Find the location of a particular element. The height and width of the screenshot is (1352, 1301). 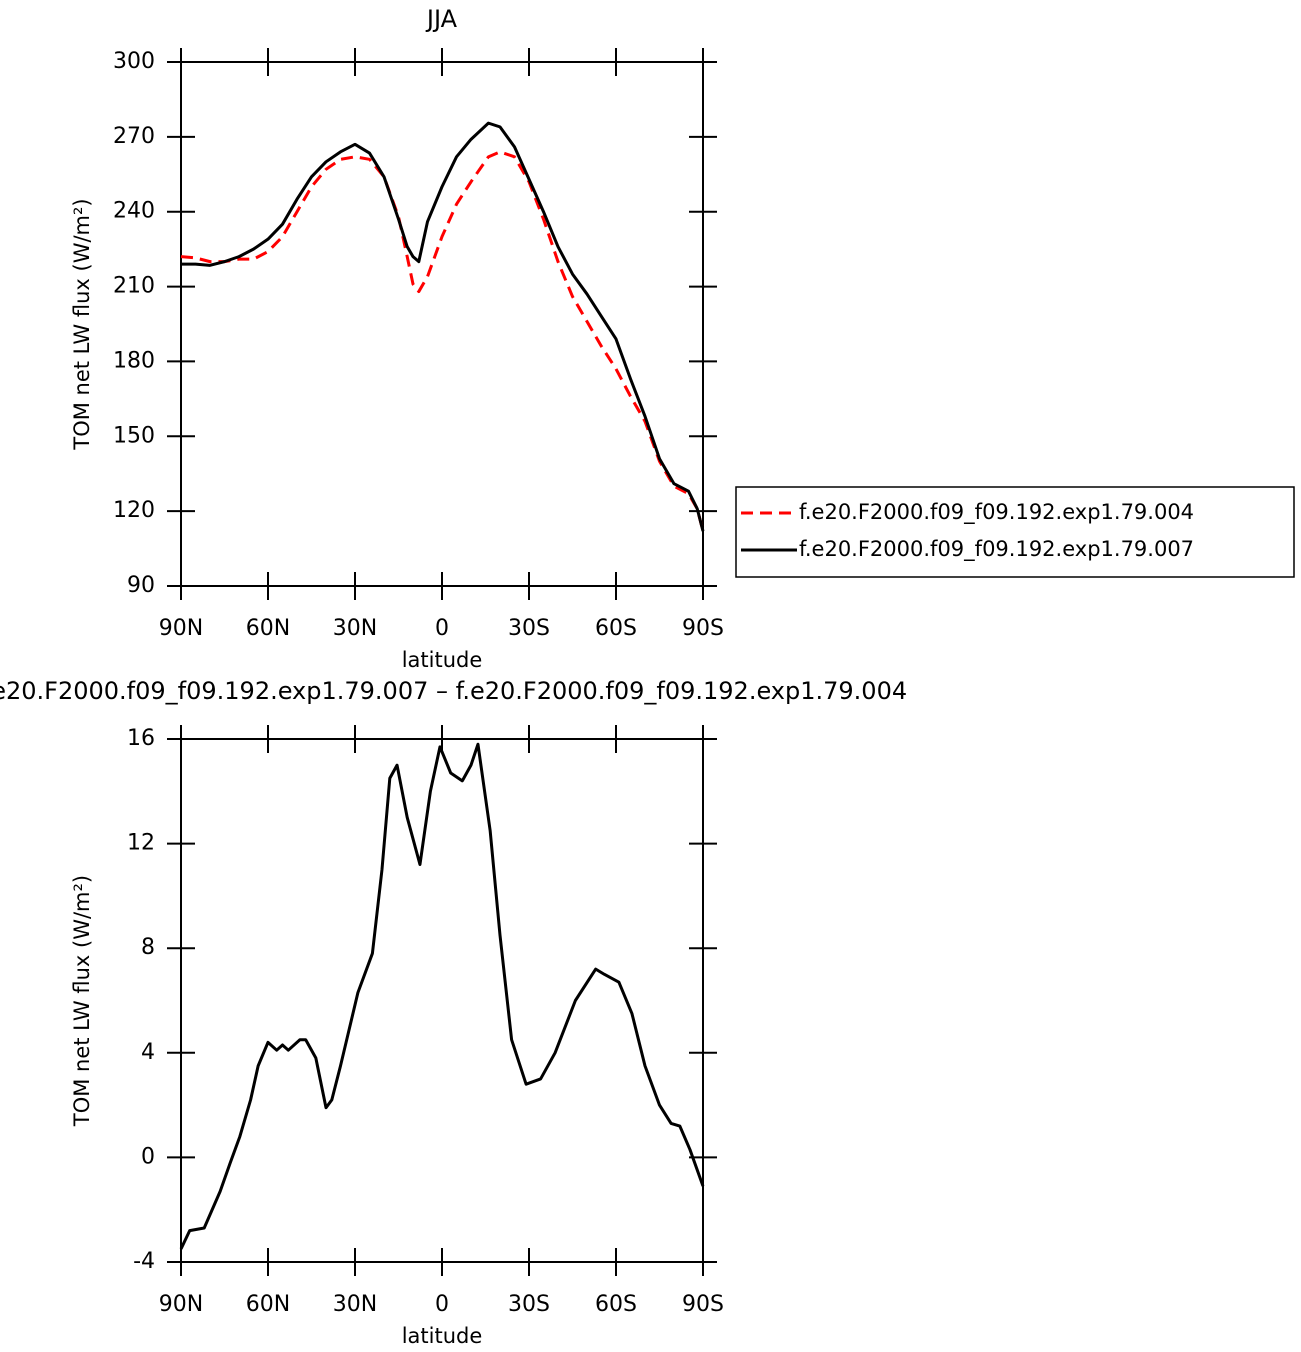

y-tick-label: 90 is located at coordinates (141, 585).